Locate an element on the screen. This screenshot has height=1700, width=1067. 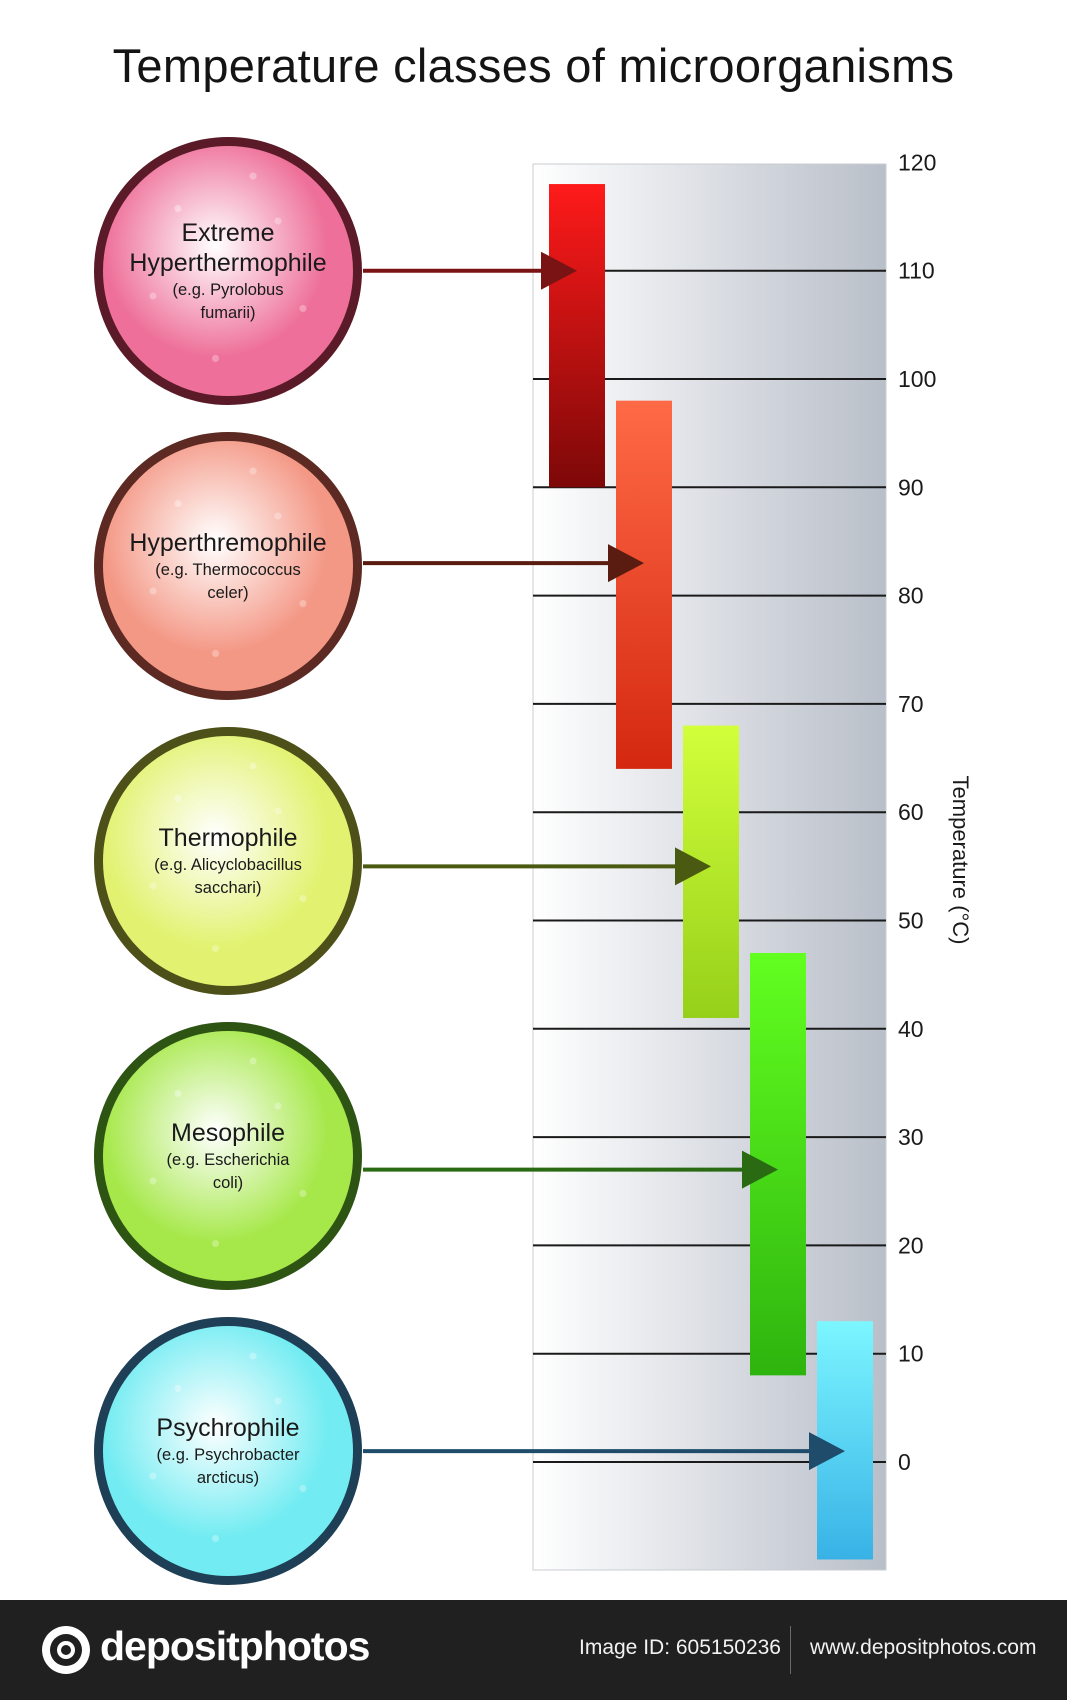
y-tick-label: 50 is located at coordinates (911, 921).